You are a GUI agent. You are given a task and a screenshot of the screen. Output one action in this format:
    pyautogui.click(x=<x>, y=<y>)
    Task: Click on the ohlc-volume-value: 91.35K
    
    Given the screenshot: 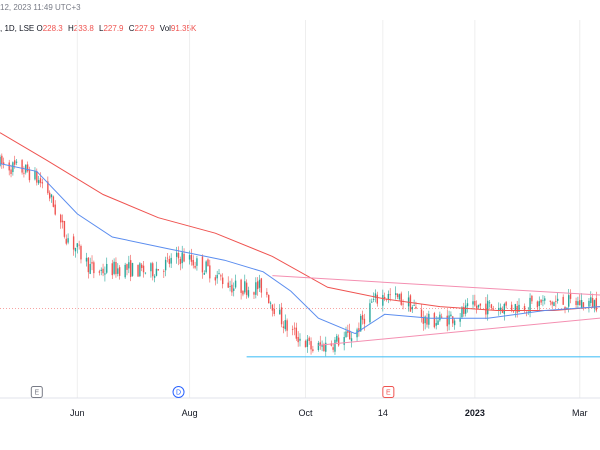 What is the action you would take?
    pyautogui.click(x=183, y=28)
    